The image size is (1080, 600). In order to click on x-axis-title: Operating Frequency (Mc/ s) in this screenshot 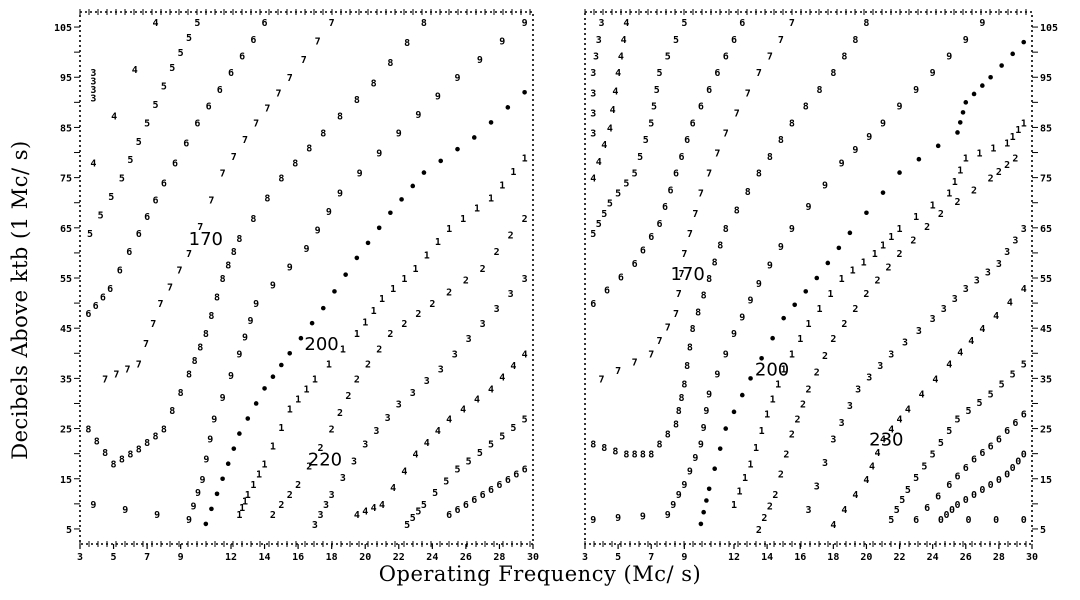, I will do `click(540, 574)`.